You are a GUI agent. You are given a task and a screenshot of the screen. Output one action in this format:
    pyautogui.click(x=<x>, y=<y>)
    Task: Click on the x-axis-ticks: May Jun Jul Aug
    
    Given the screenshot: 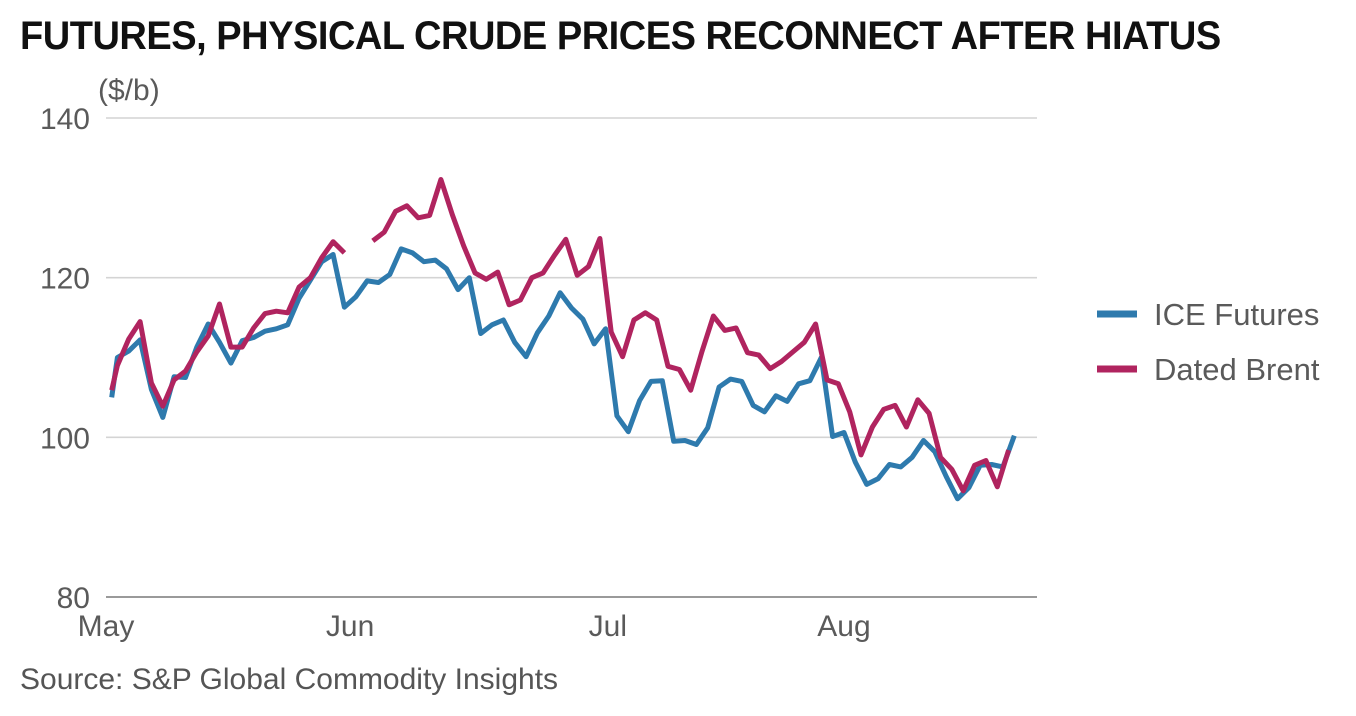 What is the action you would take?
    pyautogui.click(x=474, y=626)
    